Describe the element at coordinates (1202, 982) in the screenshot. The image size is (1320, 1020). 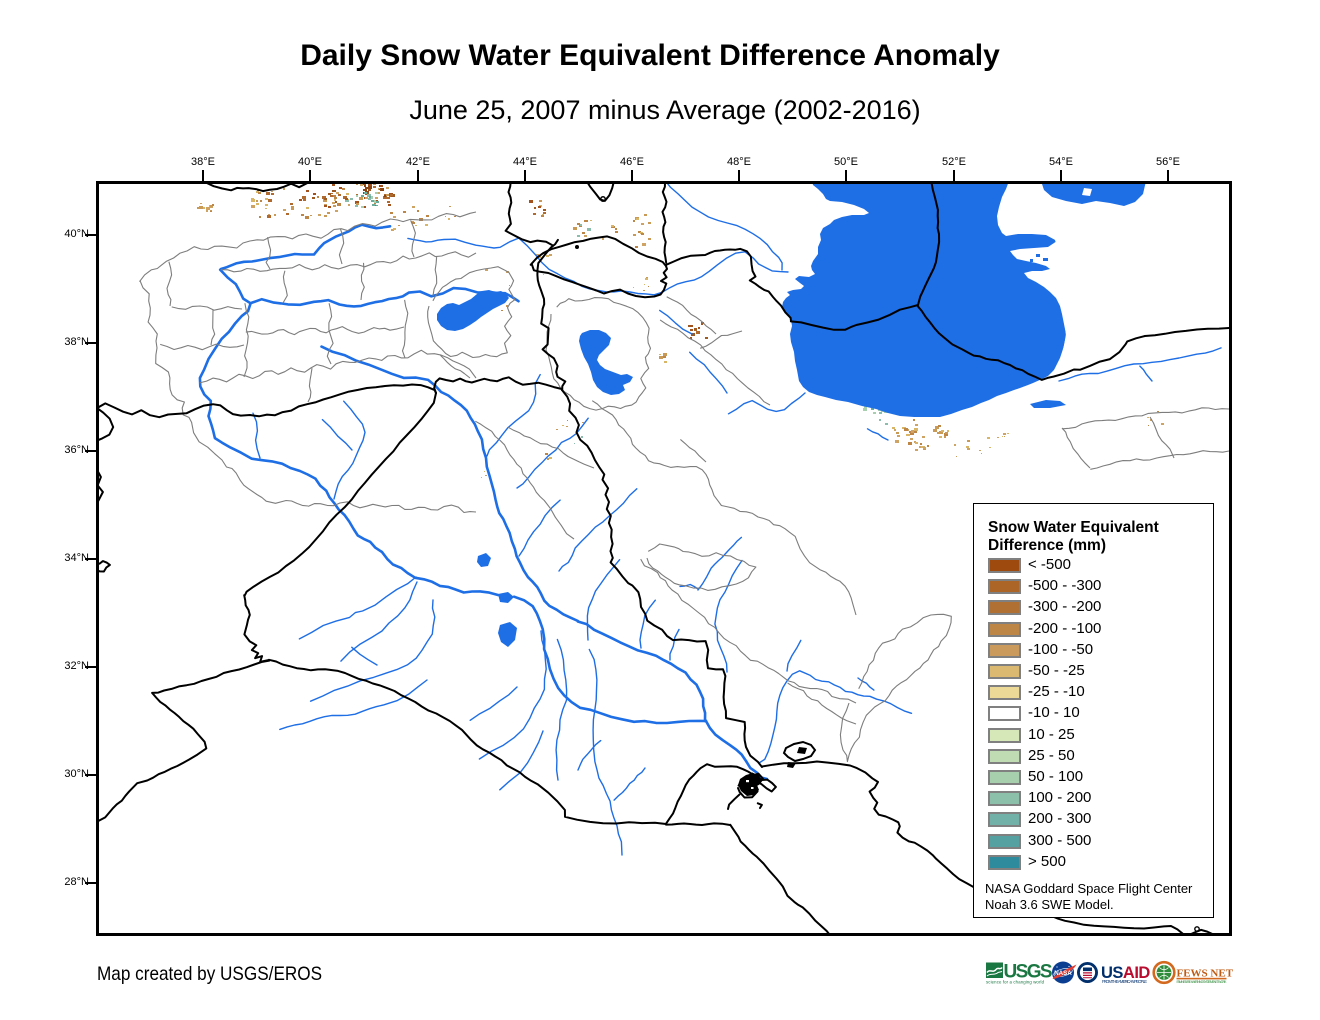
I see `svg-text:FAMINE EARLY WARNING SYSTEMS N: FAMINE EARLY WARNING SYSTEMS NETWORK` at that location.